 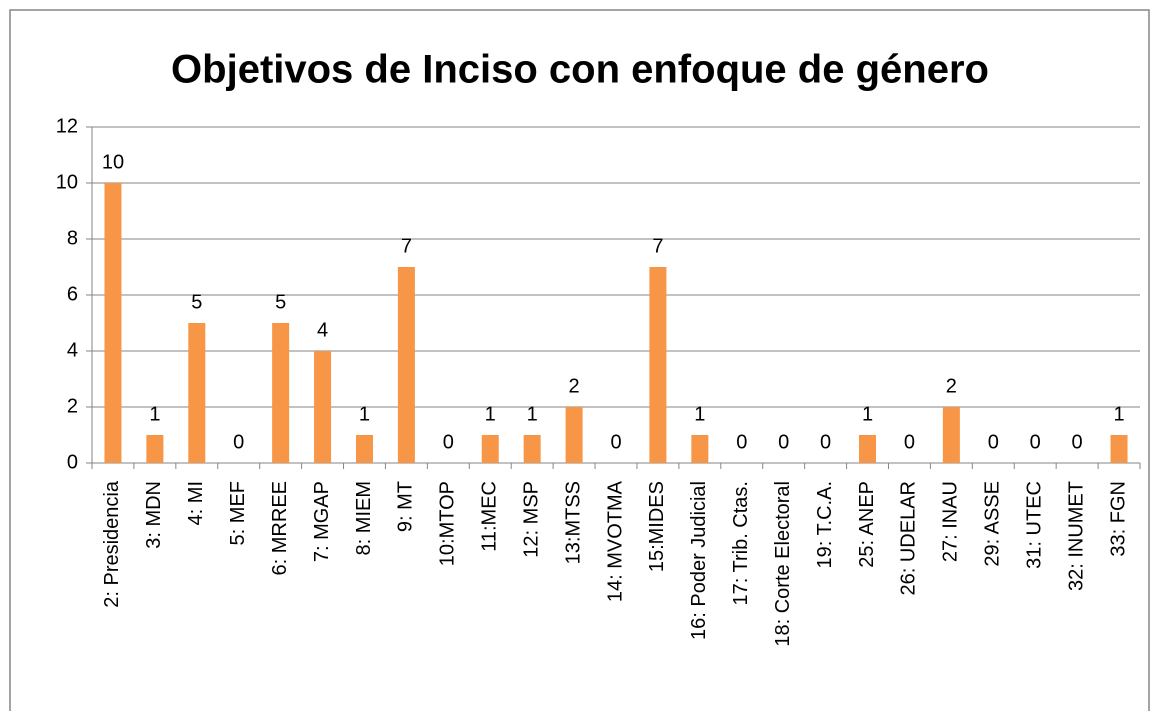 I want to click on y-tick-label: 12, so click(x=67, y=126).